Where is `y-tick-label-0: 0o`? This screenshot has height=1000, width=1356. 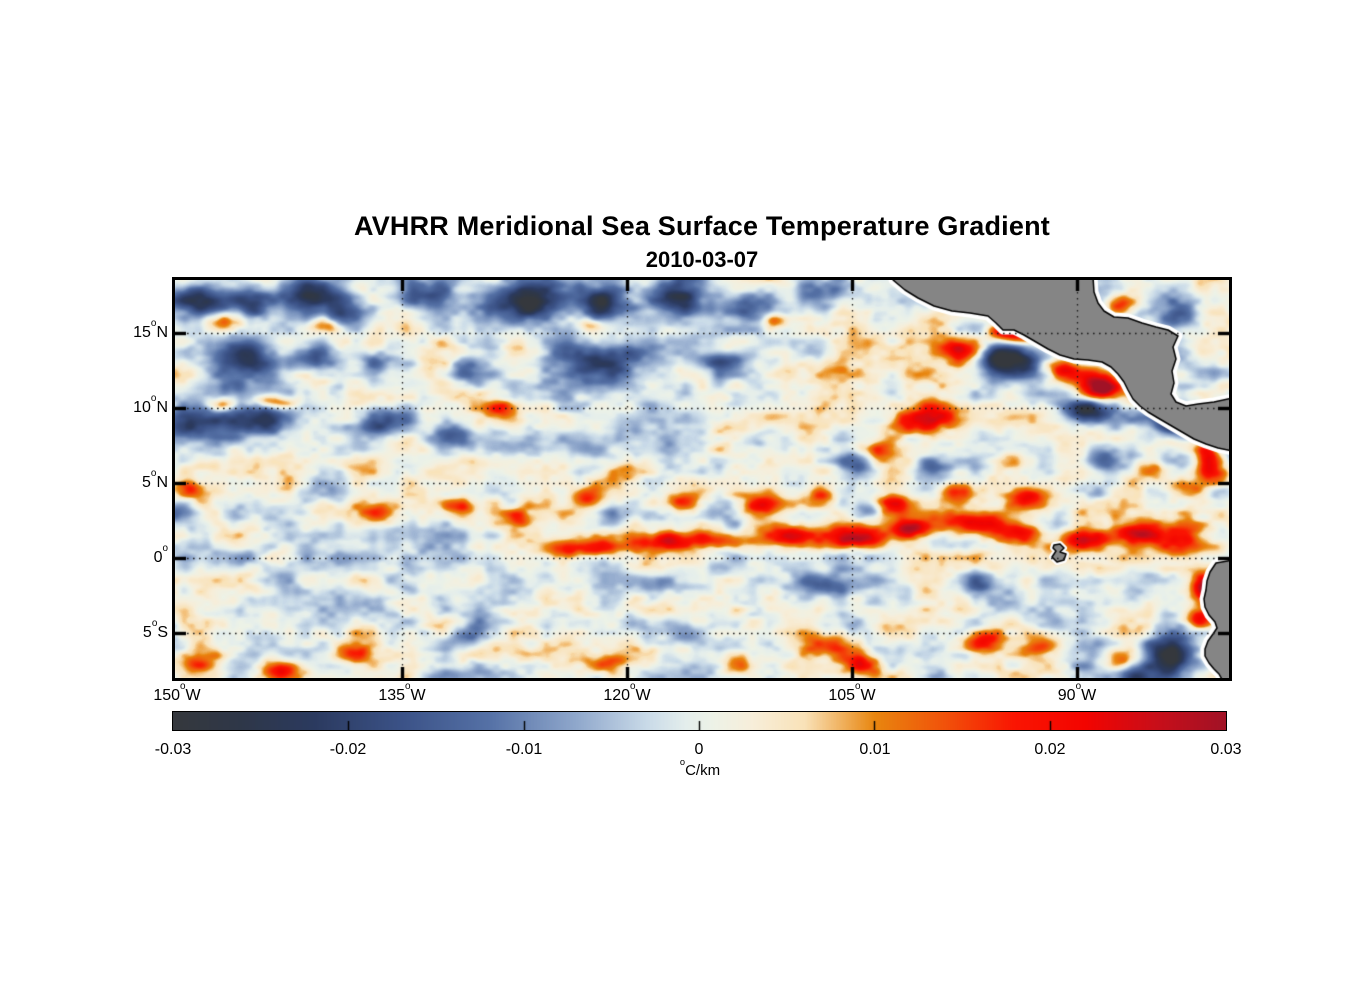 y-tick-label-0: 0o is located at coordinates (160, 554).